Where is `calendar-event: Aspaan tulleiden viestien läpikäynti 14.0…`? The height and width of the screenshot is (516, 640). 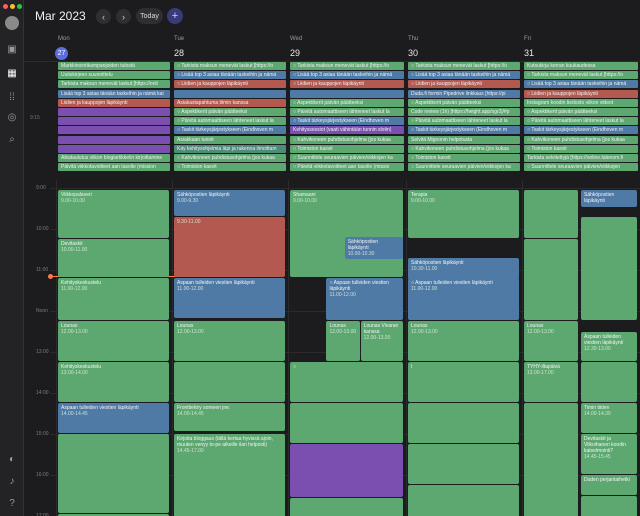 calendar-event: Aspaan tulleiden viestien läpikäynti 14.0… is located at coordinates (113, 418).